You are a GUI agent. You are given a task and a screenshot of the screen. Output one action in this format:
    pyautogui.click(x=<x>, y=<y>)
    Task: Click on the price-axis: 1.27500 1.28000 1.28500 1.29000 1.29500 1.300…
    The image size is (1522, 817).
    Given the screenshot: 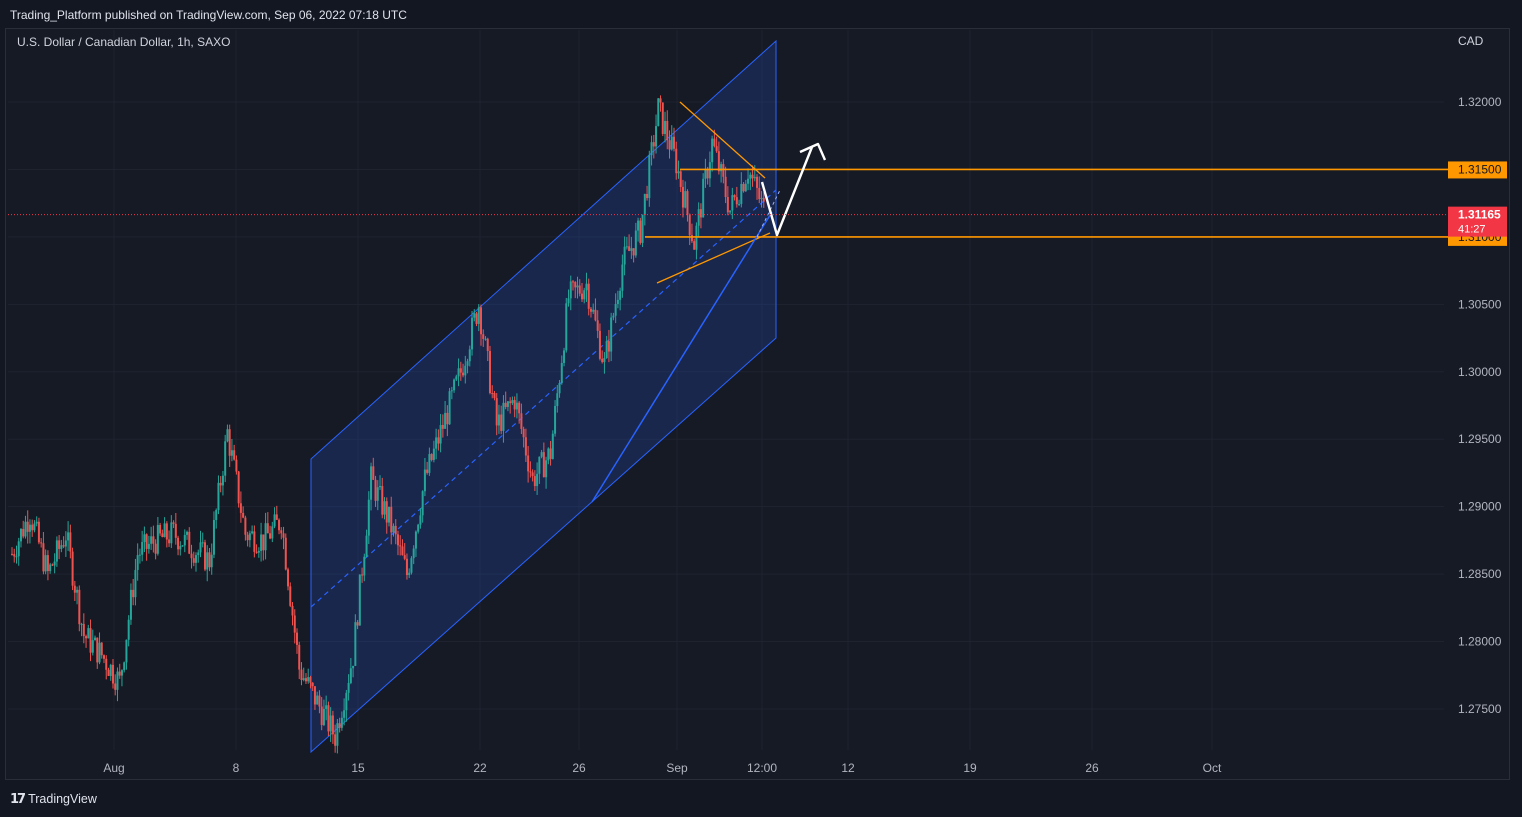 What is the action you would take?
    pyautogui.click(x=1477, y=405)
    